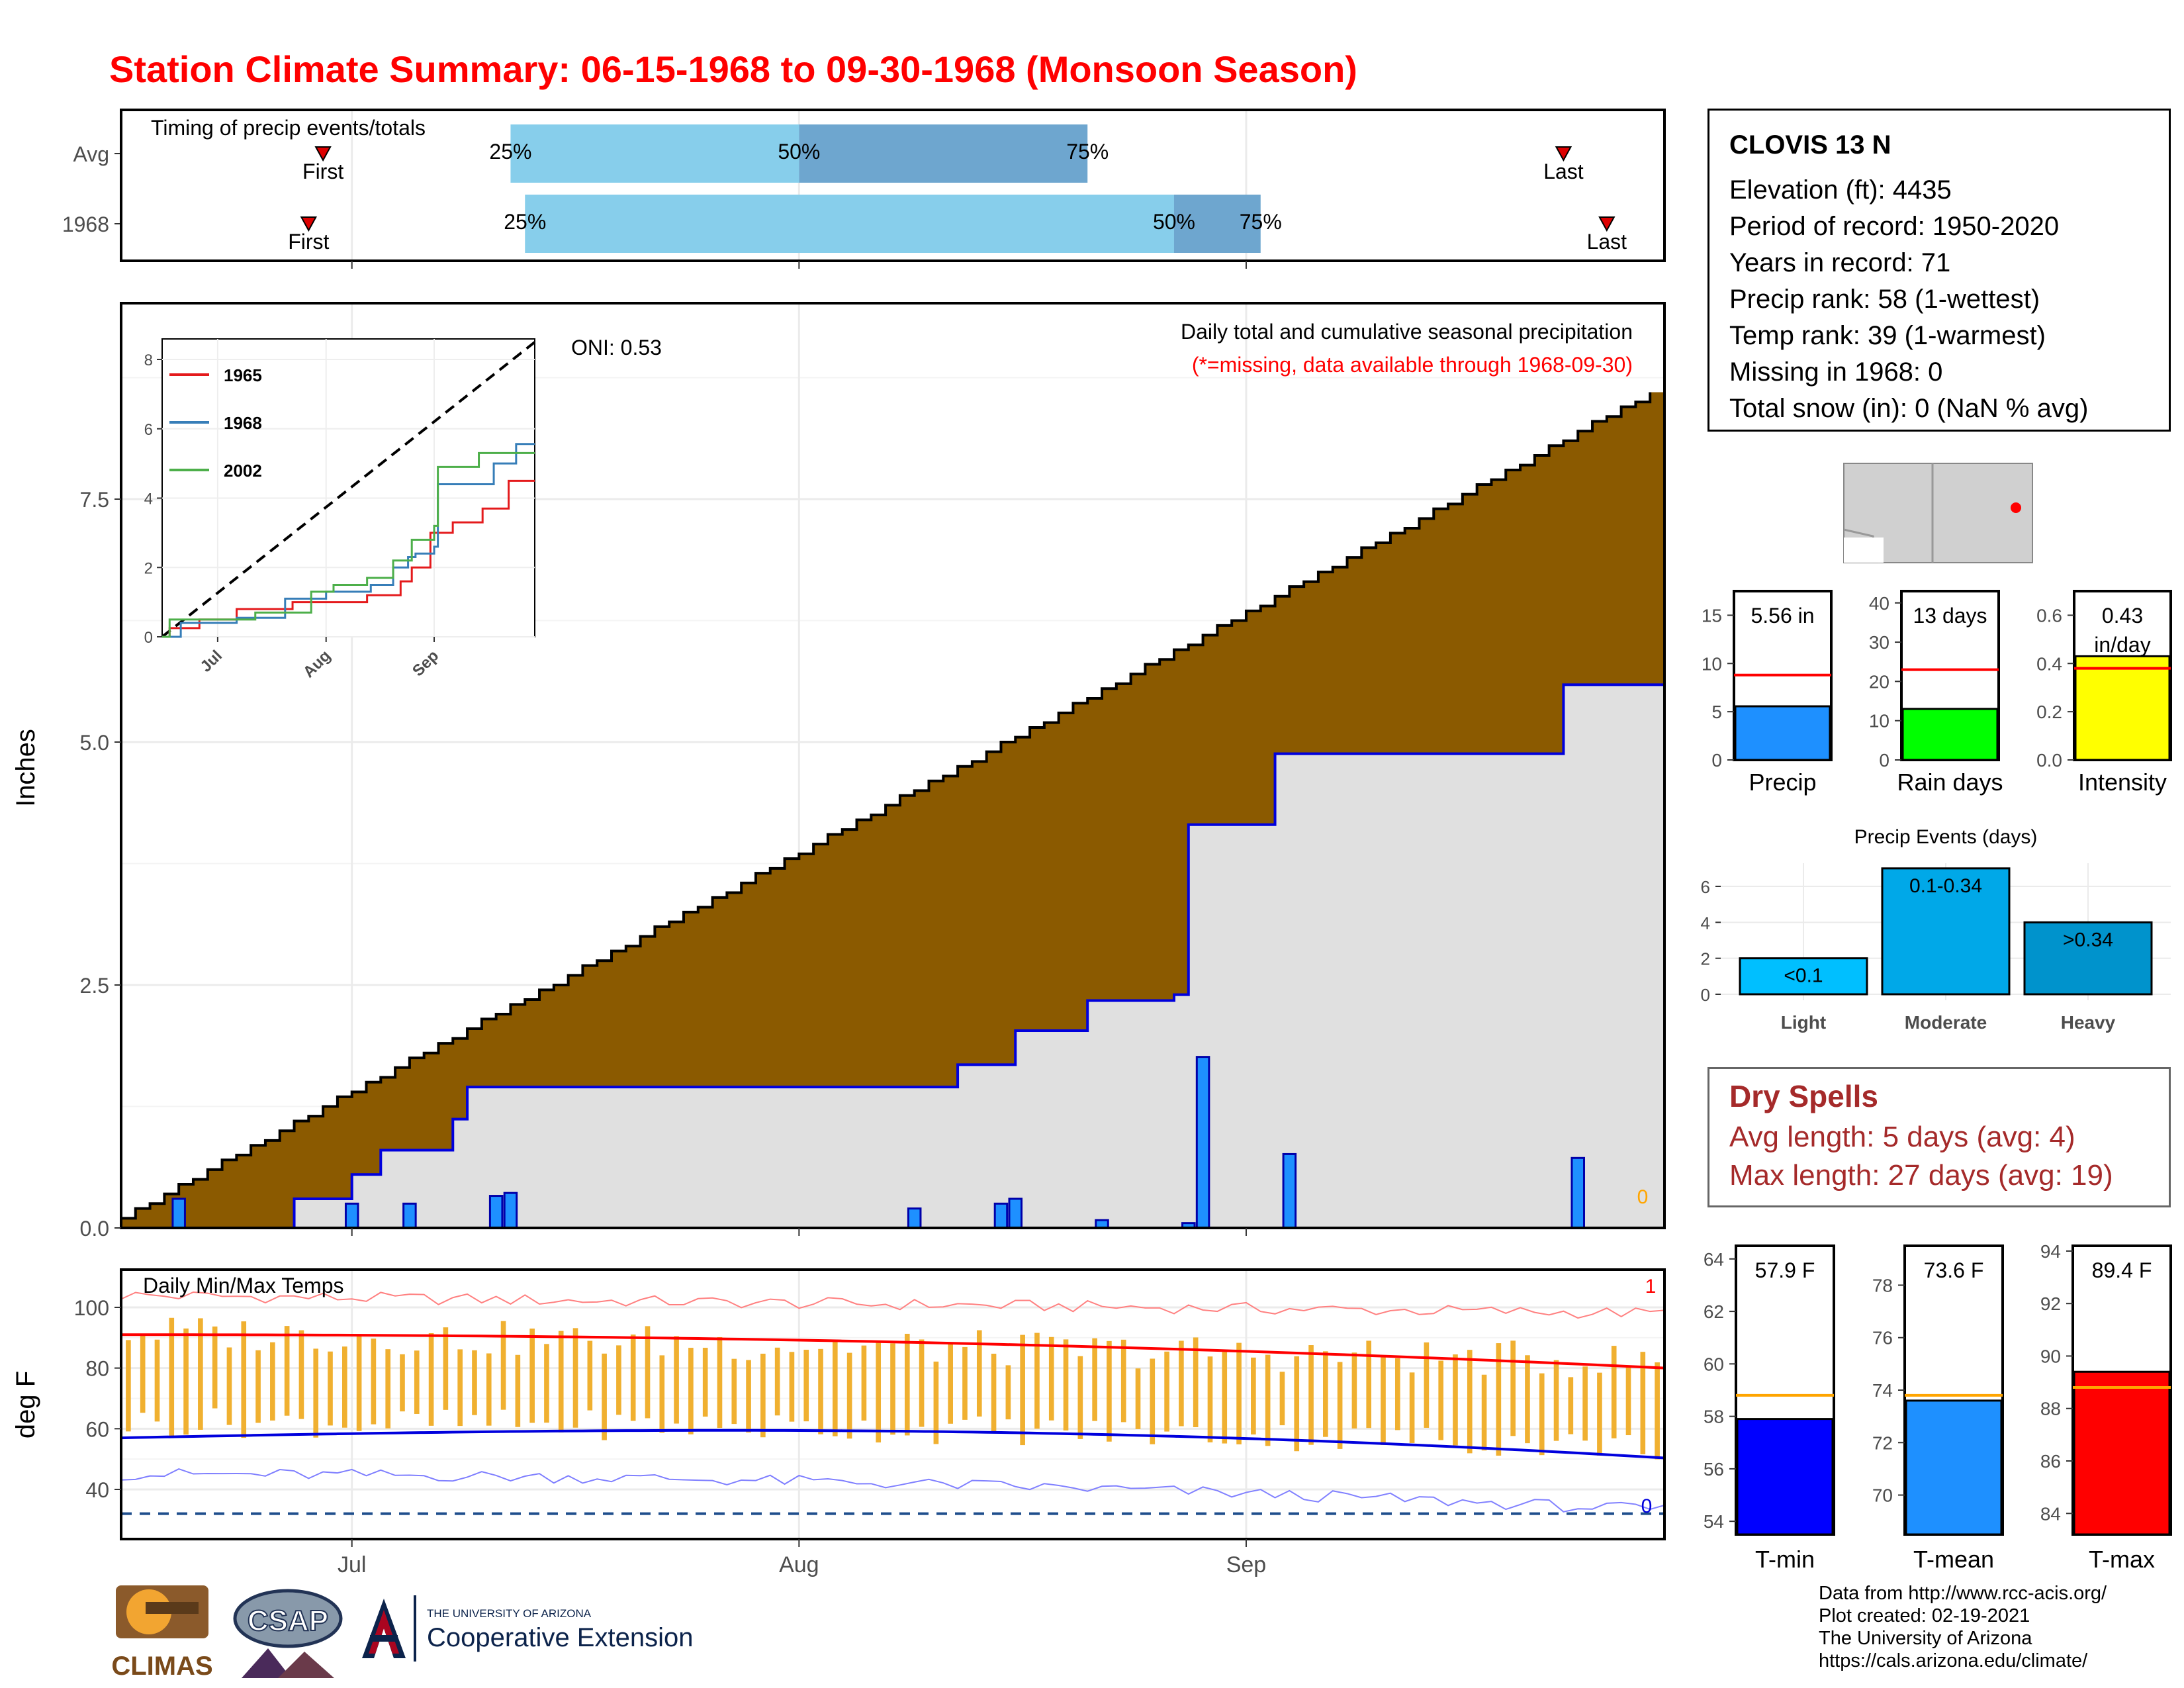  What do you see at coordinates (1714, 1469) in the screenshot?
I see `tmin-stat-ytick-label: 56` at bounding box center [1714, 1469].